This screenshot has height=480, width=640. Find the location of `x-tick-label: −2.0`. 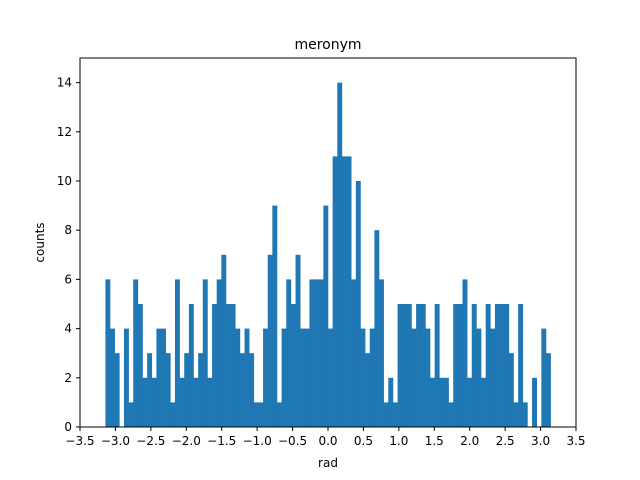

x-tick-label: −2.0 is located at coordinates (186, 441).